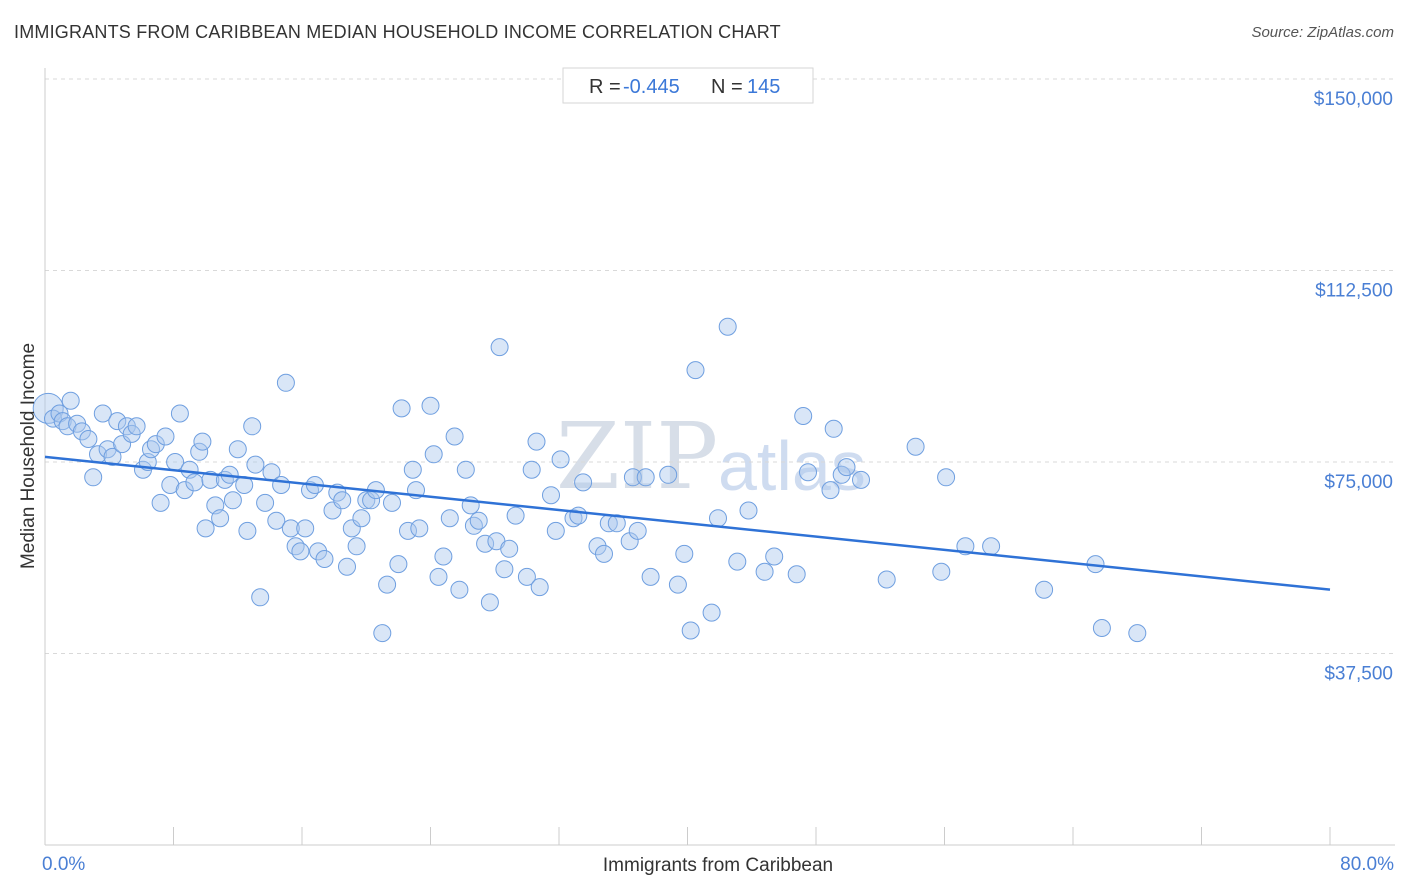 The width and height of the screenshot is (1406, 892). I want to click on trend-line, so click(687, 523).